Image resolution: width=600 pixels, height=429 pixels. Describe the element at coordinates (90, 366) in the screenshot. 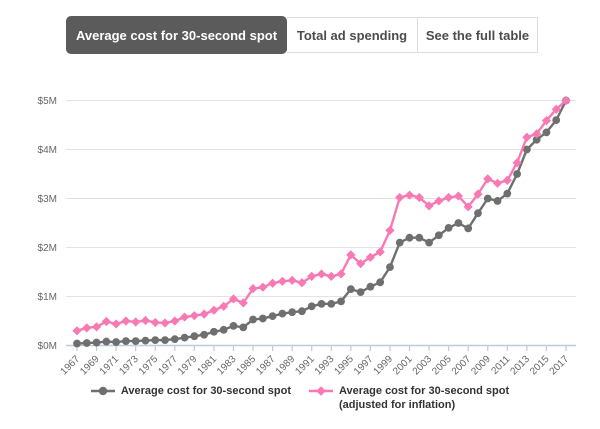

I see `svg-text: 1969` at that location.